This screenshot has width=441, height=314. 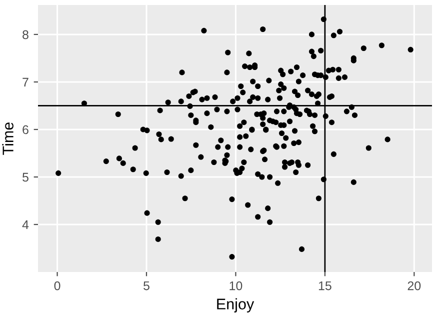 What do you see at coordinates (325, 285) in the screenshot?
I see `x-tick-label: 15` at bounding box center [325, 285].